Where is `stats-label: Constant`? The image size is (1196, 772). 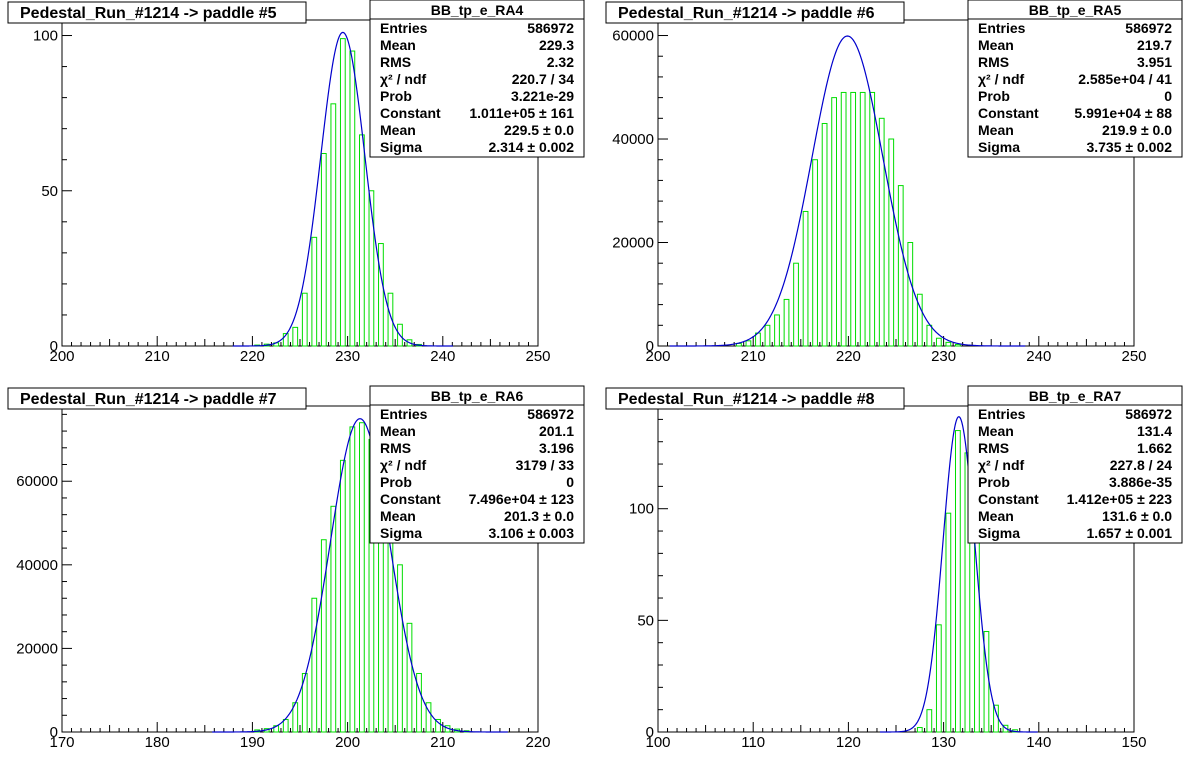
stats-label: Constant is located at coordinates (1008, 499).